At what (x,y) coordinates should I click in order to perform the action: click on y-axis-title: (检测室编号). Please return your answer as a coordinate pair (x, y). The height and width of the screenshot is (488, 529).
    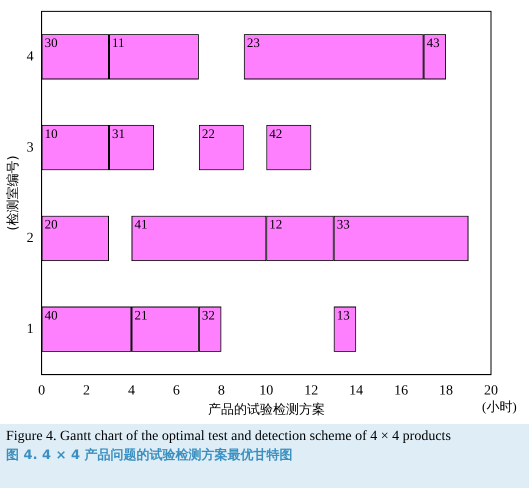
    Looking at the image, I should click on (13, 193).